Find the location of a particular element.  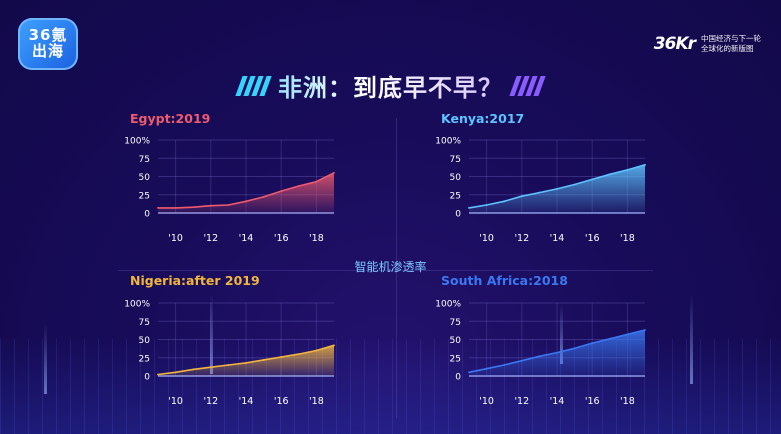

page-title-row: 非洲：到底早不早？ is located at coordinates (390, 85).